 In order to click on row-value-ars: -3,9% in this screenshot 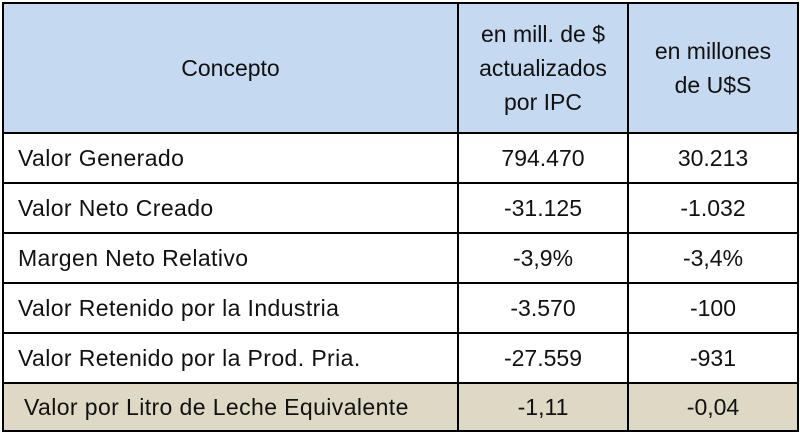, I will do `click(543, 258)`.